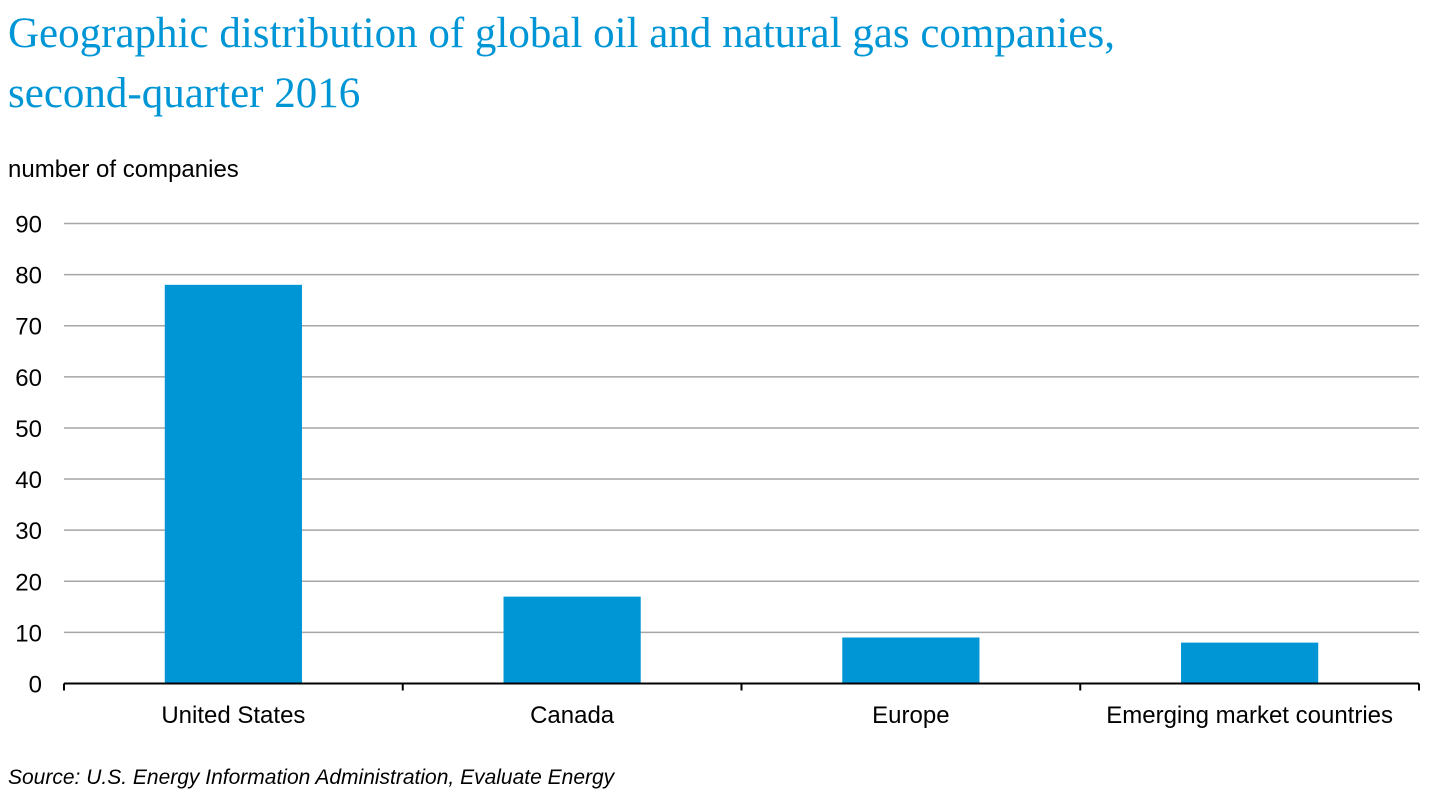  What do you see at coordinates (572, 715) in the screenshot?
I see `x-tick-label: Canada` at bounding box center [572, 715].